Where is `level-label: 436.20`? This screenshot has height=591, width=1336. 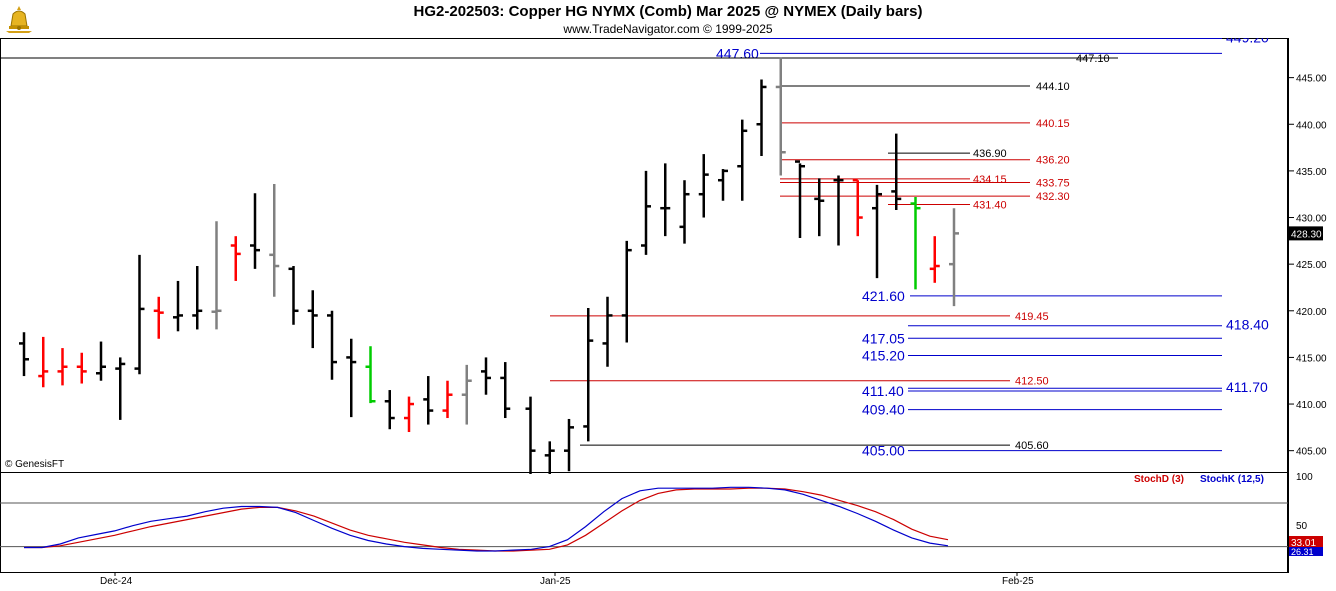 level-label: 436.20 is located at coordinates (1053, 161).